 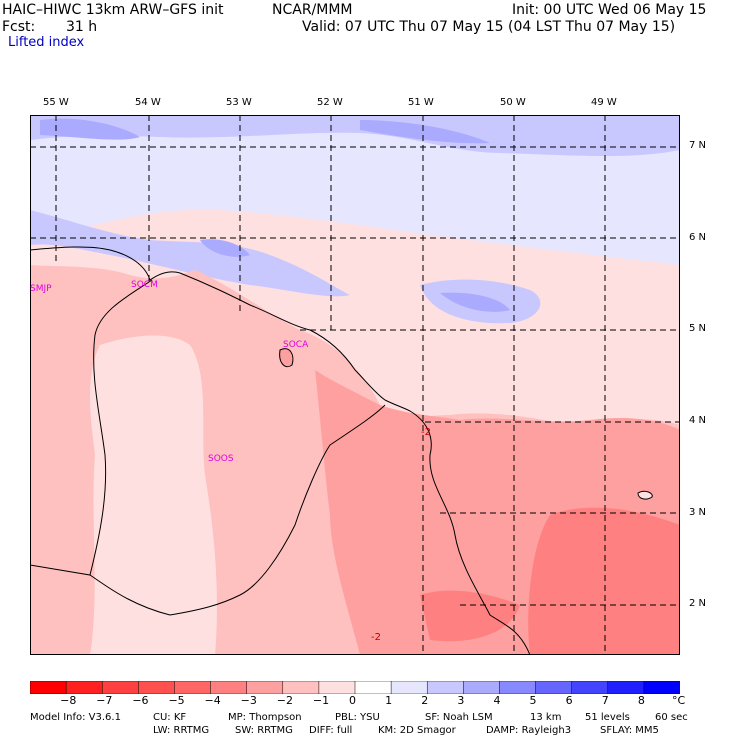 I want to click on colorbar-tick-label: 5, so click(x=533, y=700).